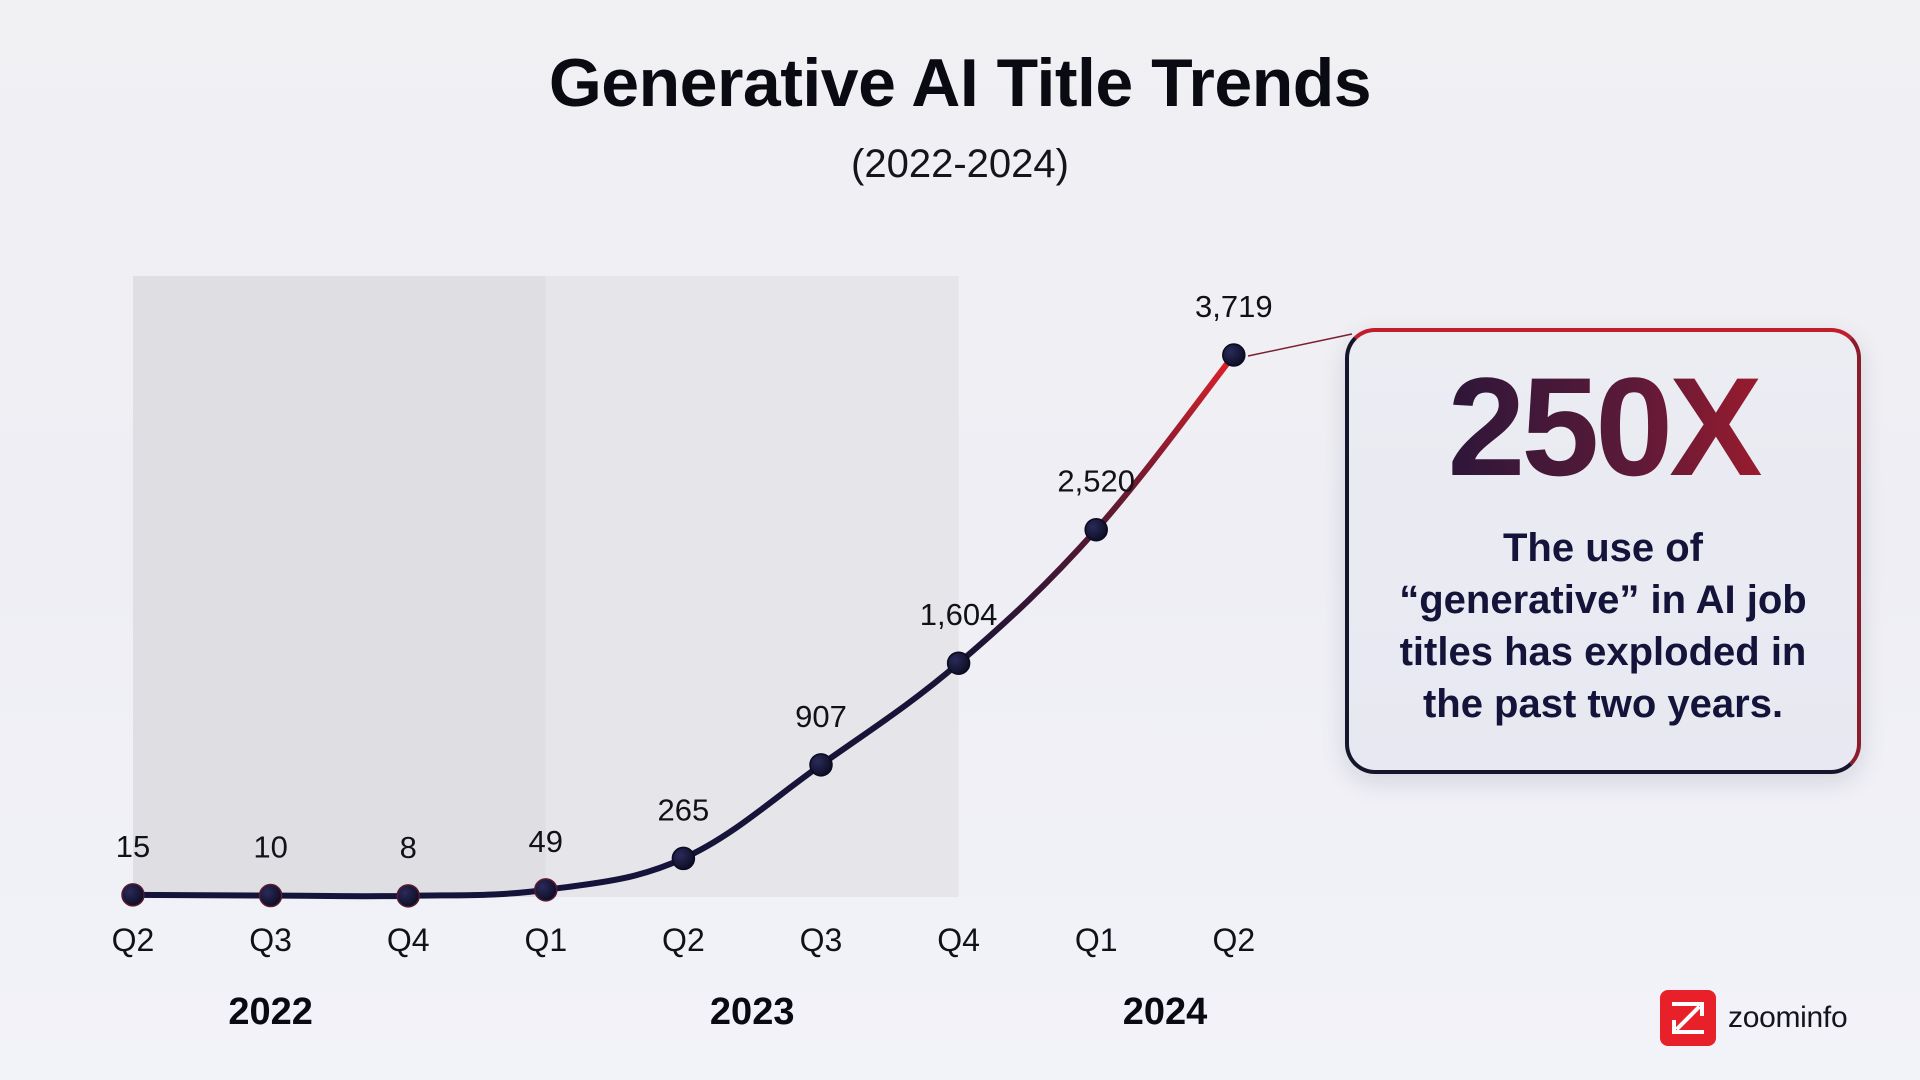 This screenshot has width=1920, height=1080. Describe the element at coordinates (960, 164) in the screenshot. I see `chart-subtitle: (2022-2024)` at that location.